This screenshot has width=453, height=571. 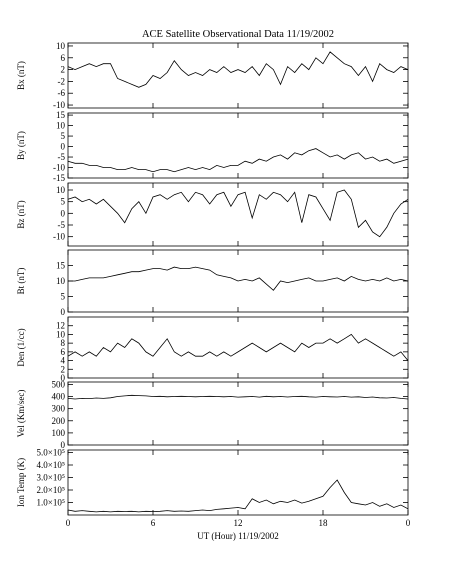 What do you see at coordinates (59, 384) in the screenshot?
I see `y-tick-label: 500` at bounding box center [59, 384].